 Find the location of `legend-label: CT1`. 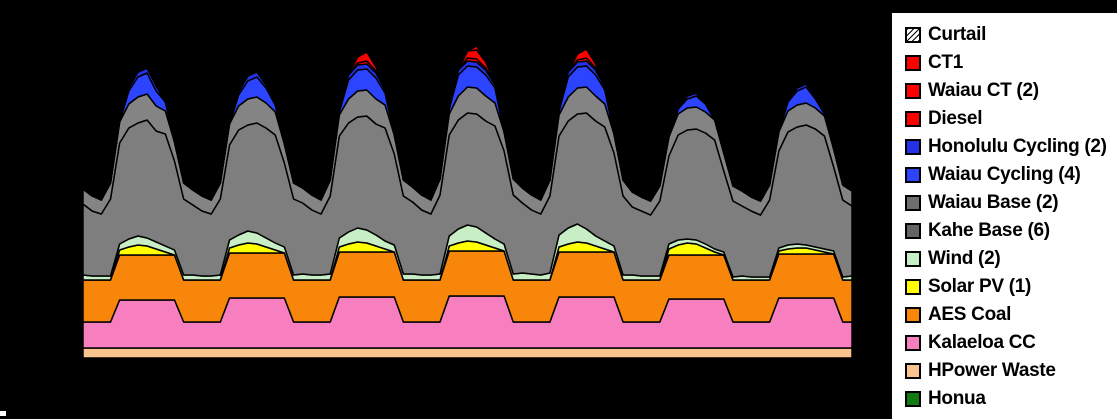

legend-label: CT1 is located at coordinates (945, 62).